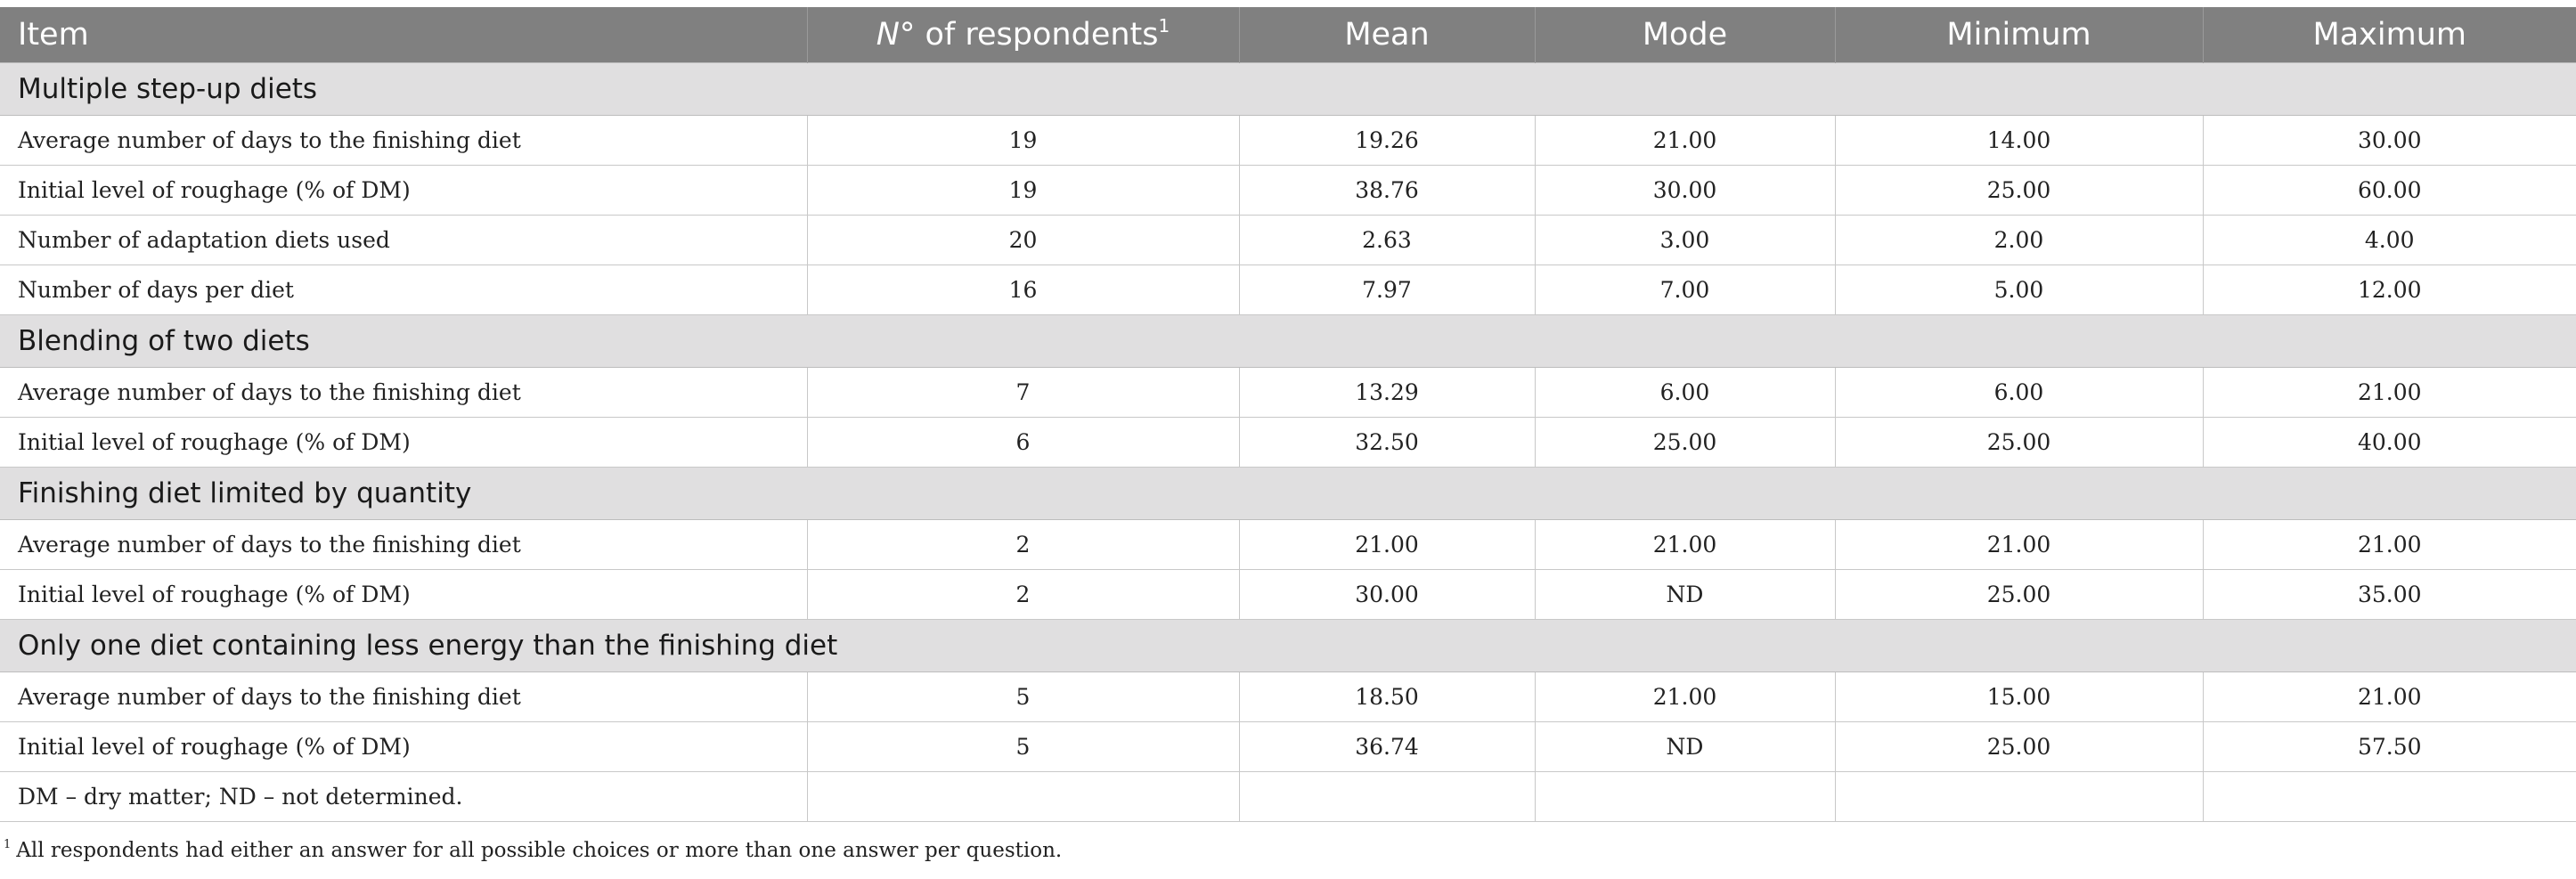 Image resolution: width=2576 pixels, height=879 pixels. What do you see at coordinates (1388, 746) in the screenshot?
I see `cell-mean: 36.74` at bounding box center [1388, 746].